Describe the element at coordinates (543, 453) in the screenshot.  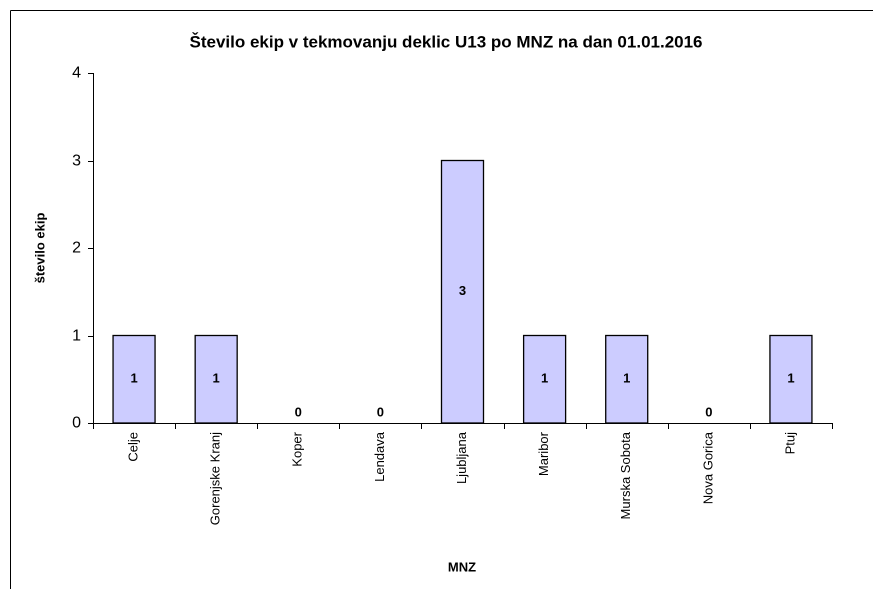
I see `x-tick-label: Maribor` at that location.